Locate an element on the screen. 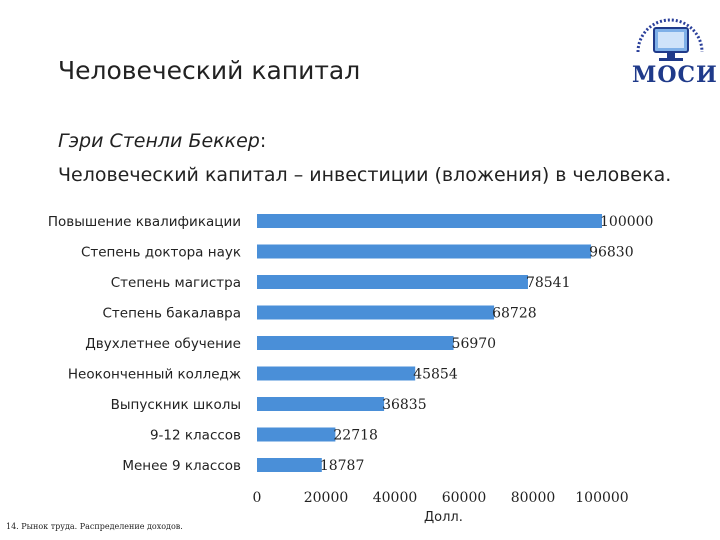 Image resolution: width=720 pixels, height=540 pixels. slide-title: Человеческий капитал is located at coordinates (209, 70).